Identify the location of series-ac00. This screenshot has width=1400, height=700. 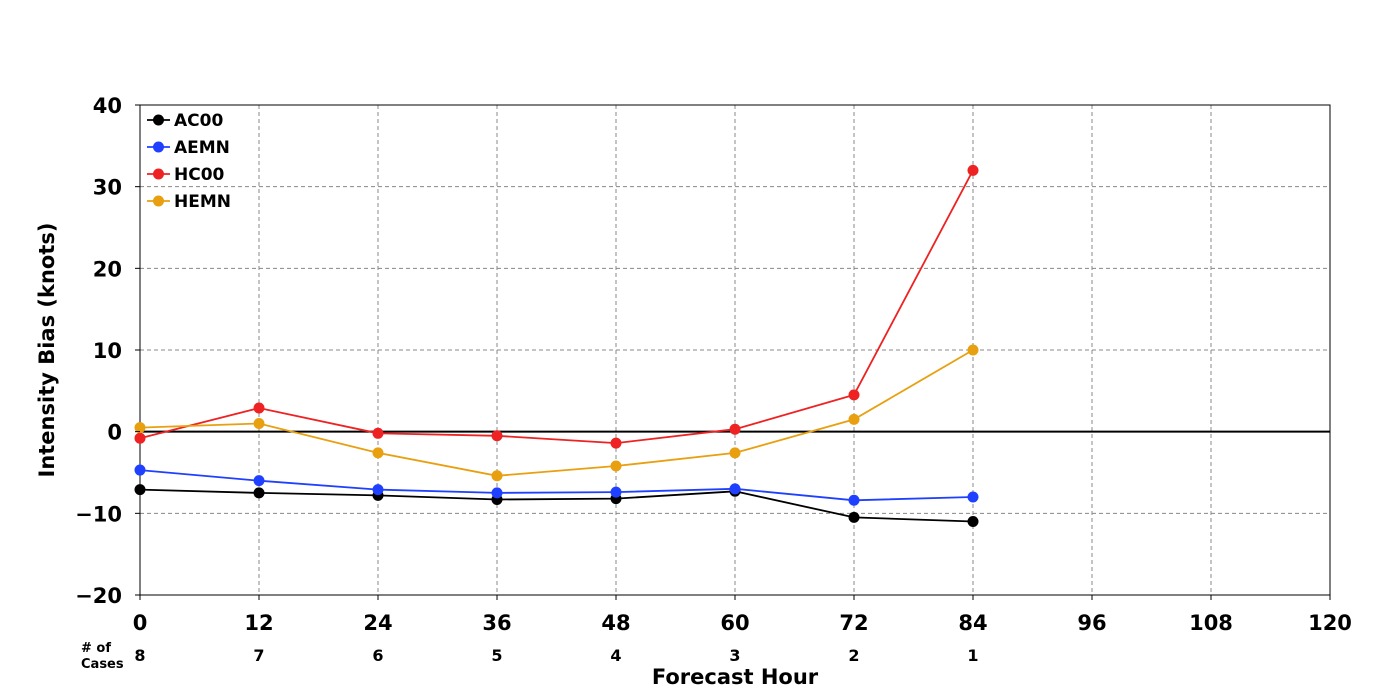
(556, 505).